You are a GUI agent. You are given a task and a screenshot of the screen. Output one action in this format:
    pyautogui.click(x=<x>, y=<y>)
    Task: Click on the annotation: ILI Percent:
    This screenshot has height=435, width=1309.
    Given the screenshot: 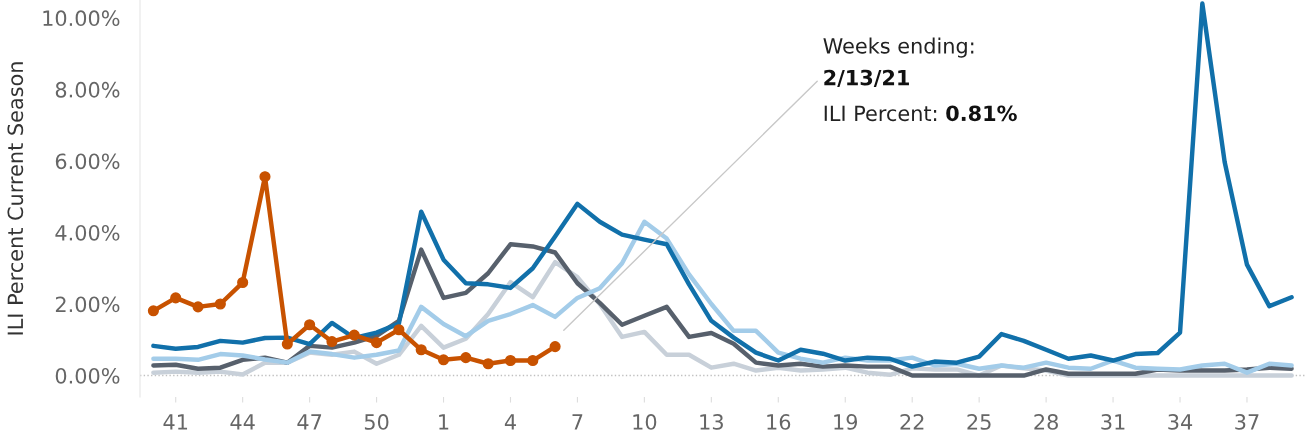 What is the action you would take?
    pyautogui.click(x=880, y=113)
    